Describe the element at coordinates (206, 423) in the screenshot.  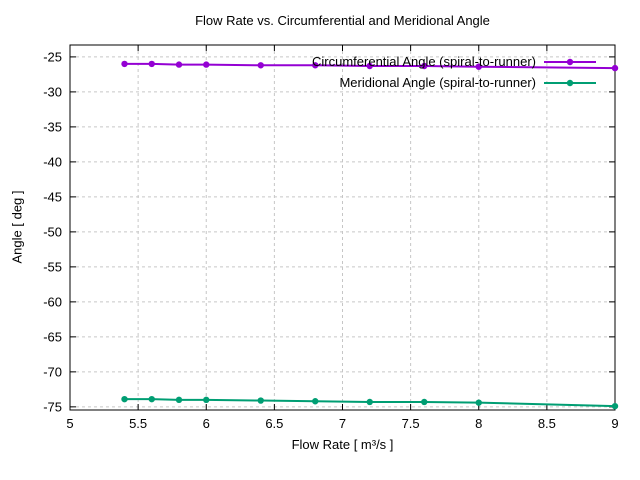
I see `x-tick-label: 6` at that location.